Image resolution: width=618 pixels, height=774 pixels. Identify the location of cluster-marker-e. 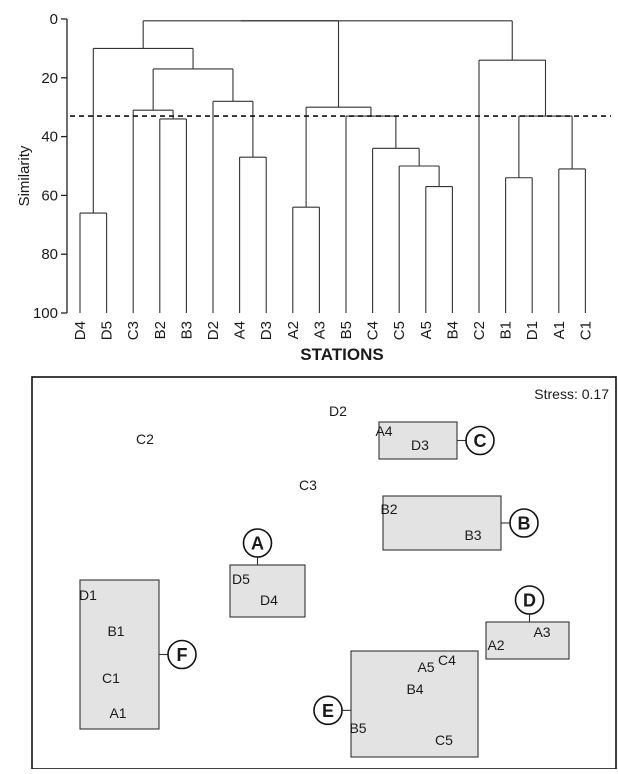
(328, 710).